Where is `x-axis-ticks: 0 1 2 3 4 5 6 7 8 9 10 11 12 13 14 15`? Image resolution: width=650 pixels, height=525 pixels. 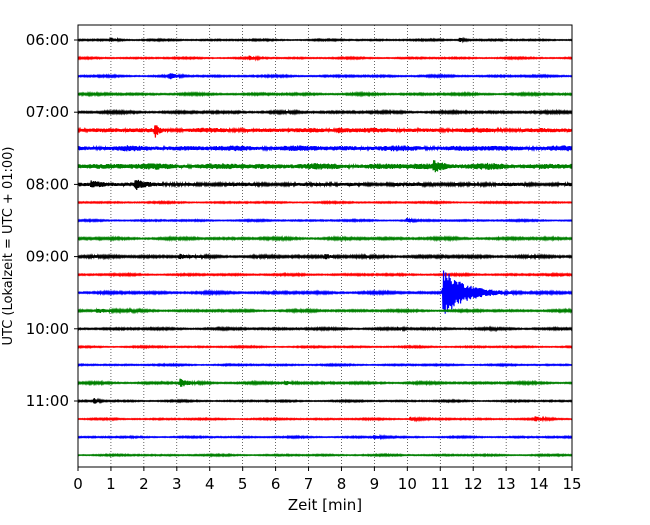
x-axis-ticks: 0 1 2 3 4 5 6 7 8 9 10 11 12 13 14 15 is located at coordinates (327, 480).